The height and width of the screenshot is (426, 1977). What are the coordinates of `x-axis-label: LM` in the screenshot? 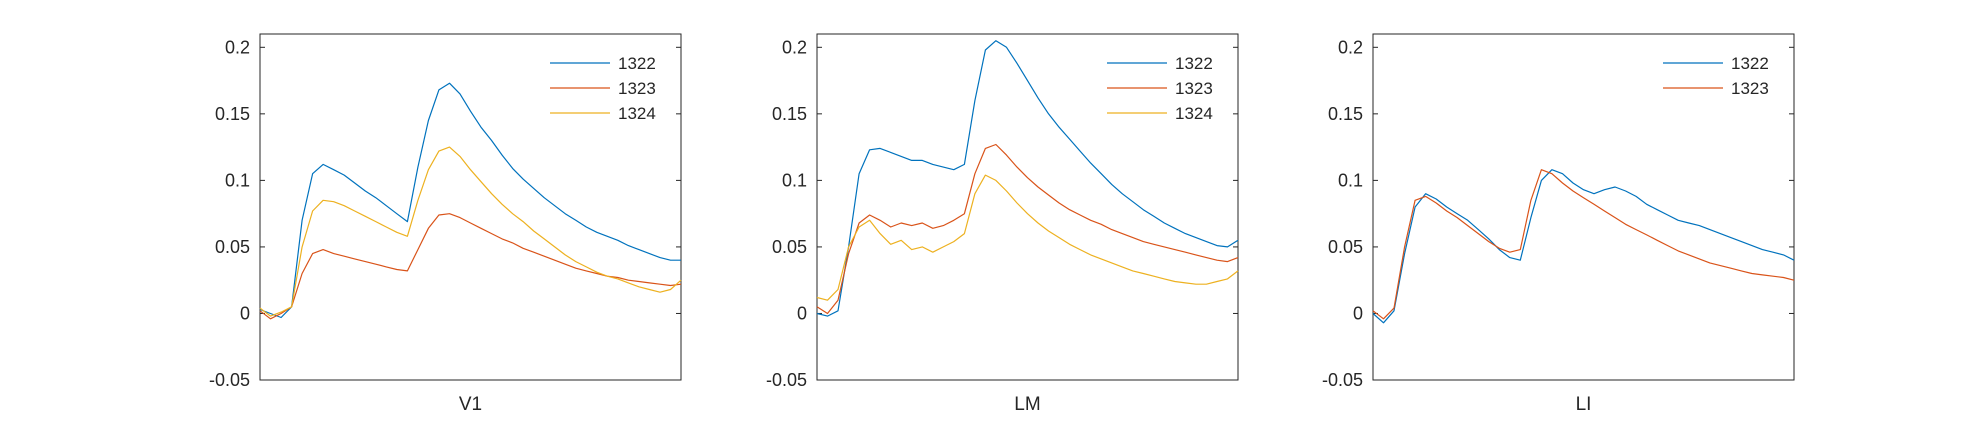 It's located at (1027, 404).